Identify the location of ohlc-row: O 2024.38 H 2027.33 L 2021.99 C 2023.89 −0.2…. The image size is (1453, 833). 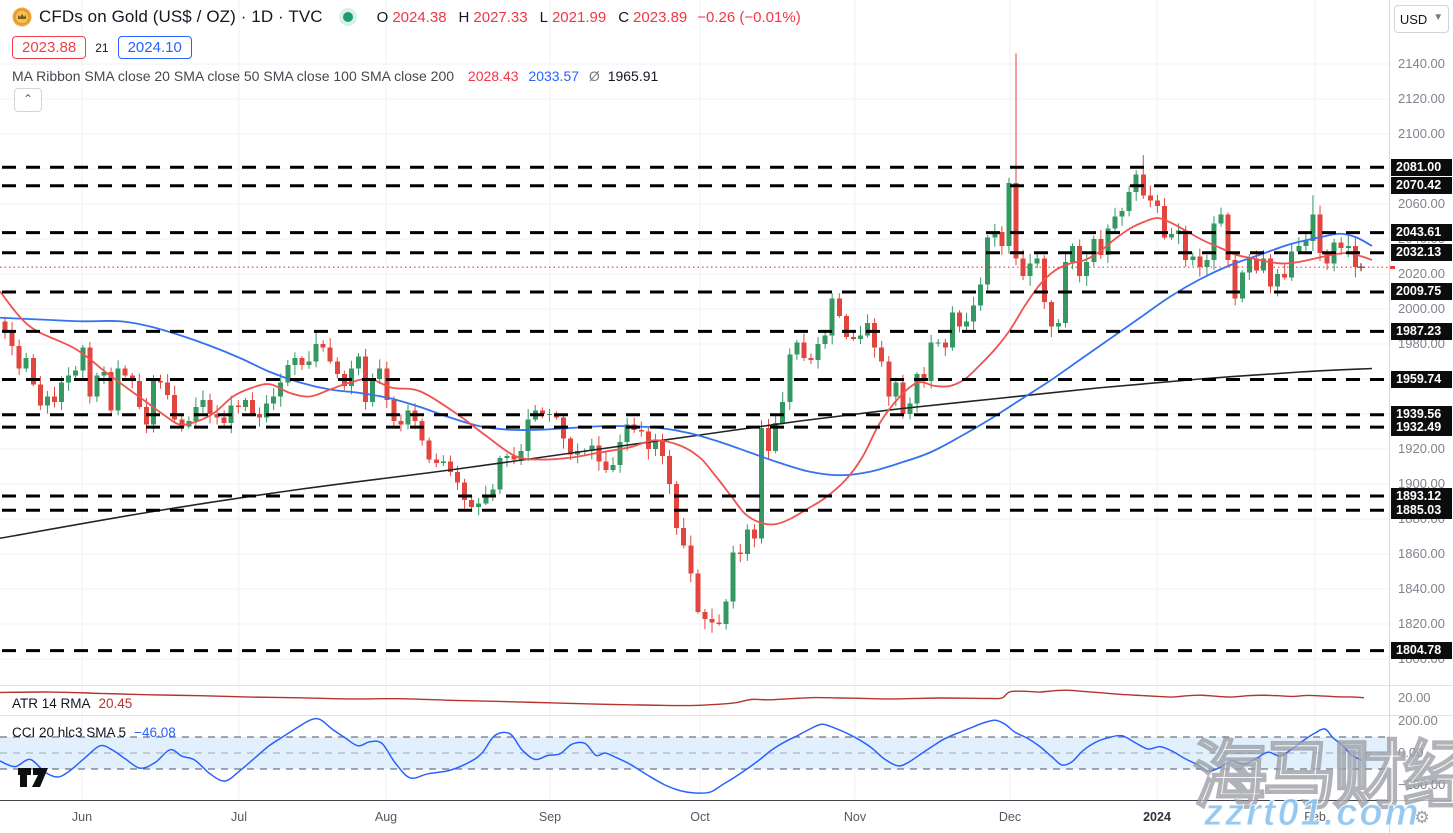
(585, 17).